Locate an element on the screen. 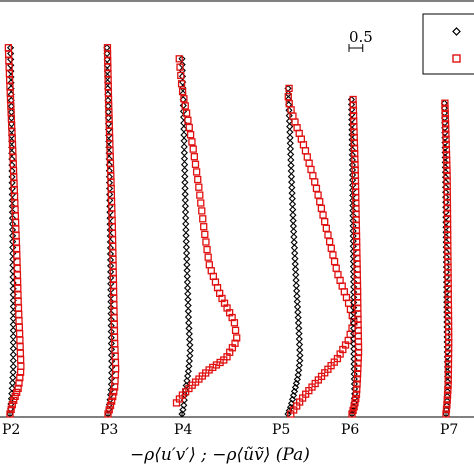 This screenshot has width=474, height=474. x-tick-labels: P2 P3 P4 P5 P6 P7 is located at coordinates (230, 430).